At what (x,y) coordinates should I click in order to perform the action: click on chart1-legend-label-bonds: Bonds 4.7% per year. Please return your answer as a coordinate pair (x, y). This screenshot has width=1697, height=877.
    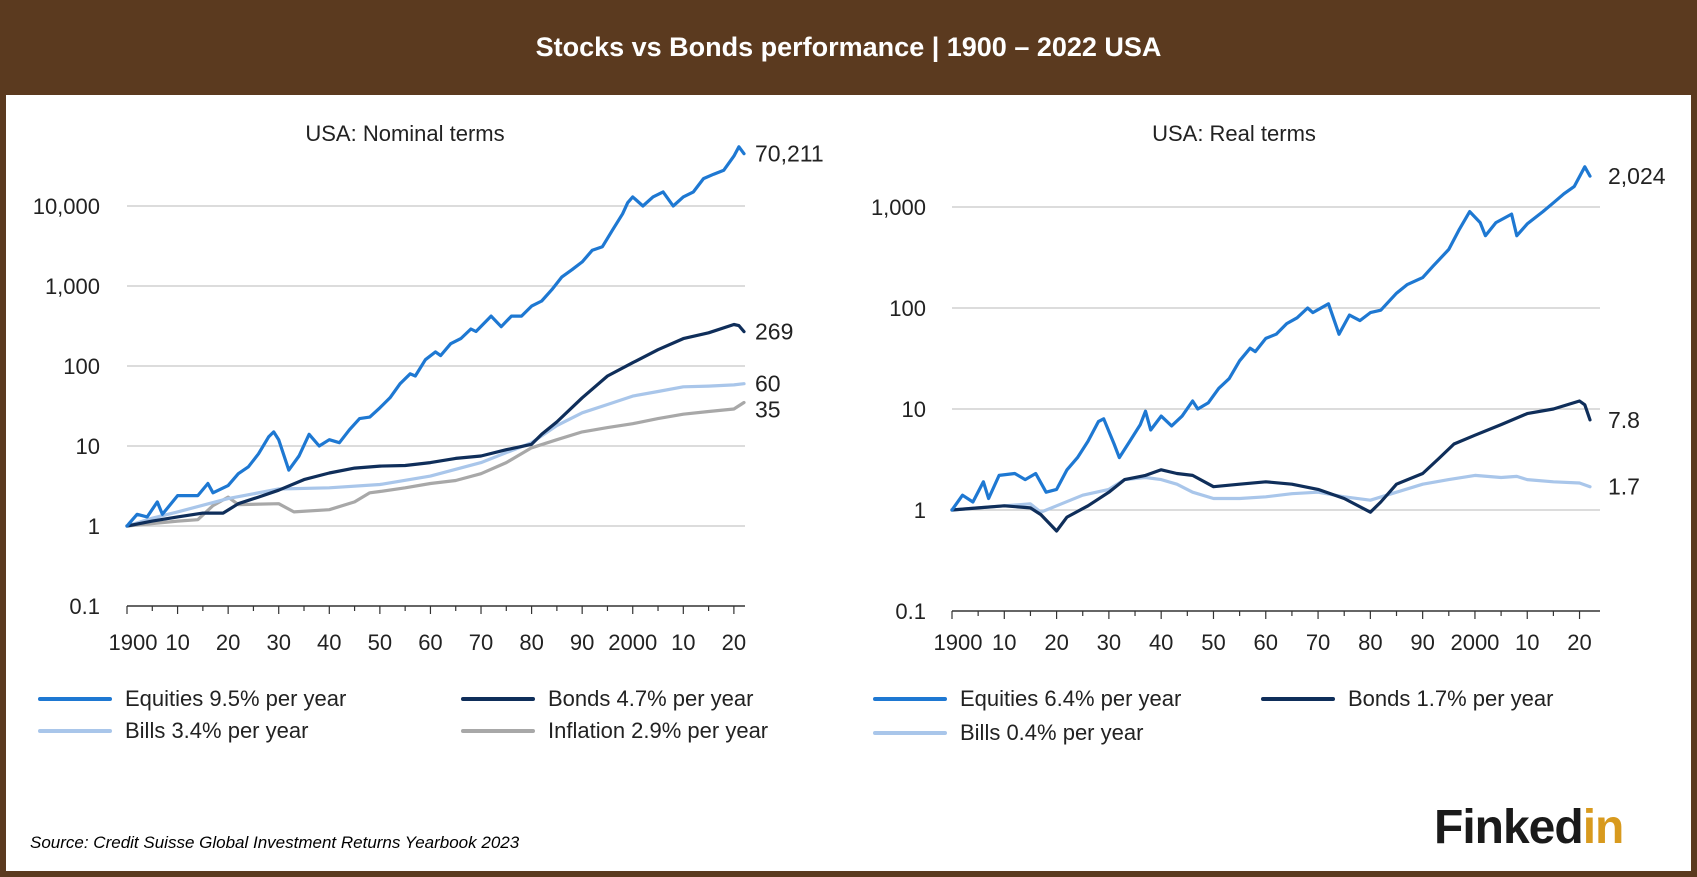
    Looking at the image, I should click on (650, 698).